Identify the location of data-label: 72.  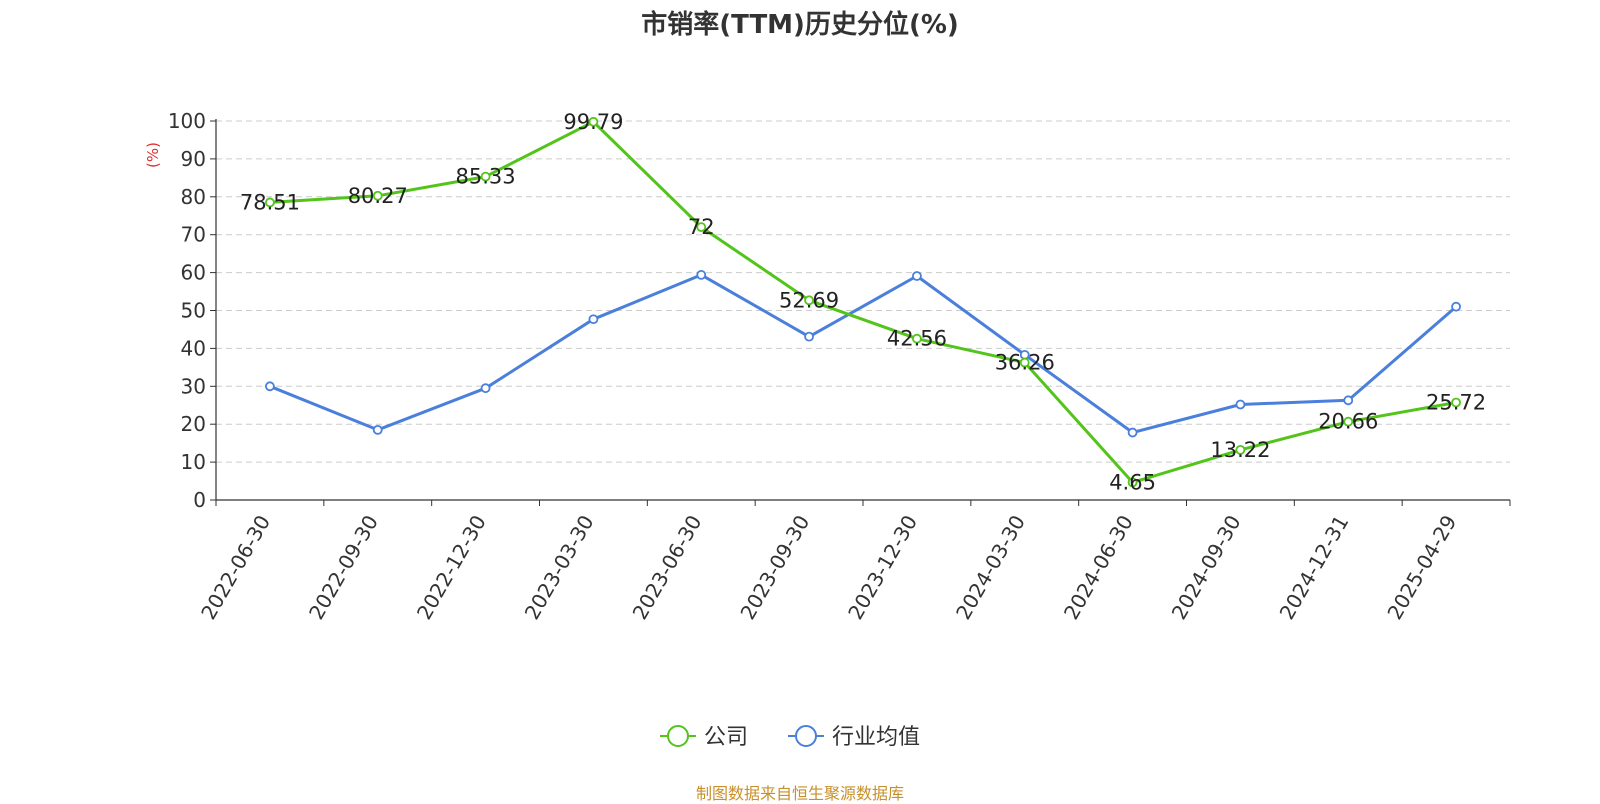
(701, 227).